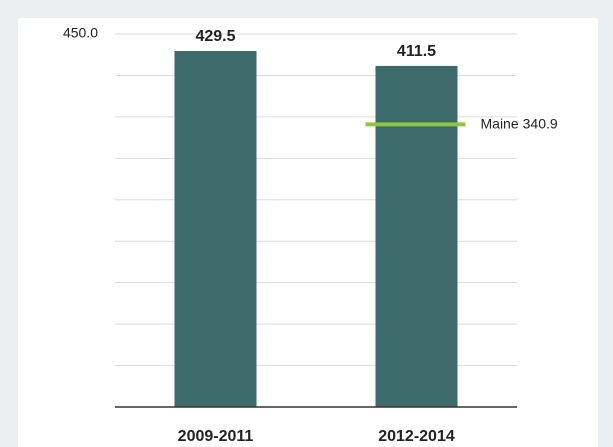 The width and height of the screenshot is (613, 447). What do you see at coordinates (80, 33) in the screenshot?
I see `y-tick-label: 450.0` at bounding box center [80, 33].